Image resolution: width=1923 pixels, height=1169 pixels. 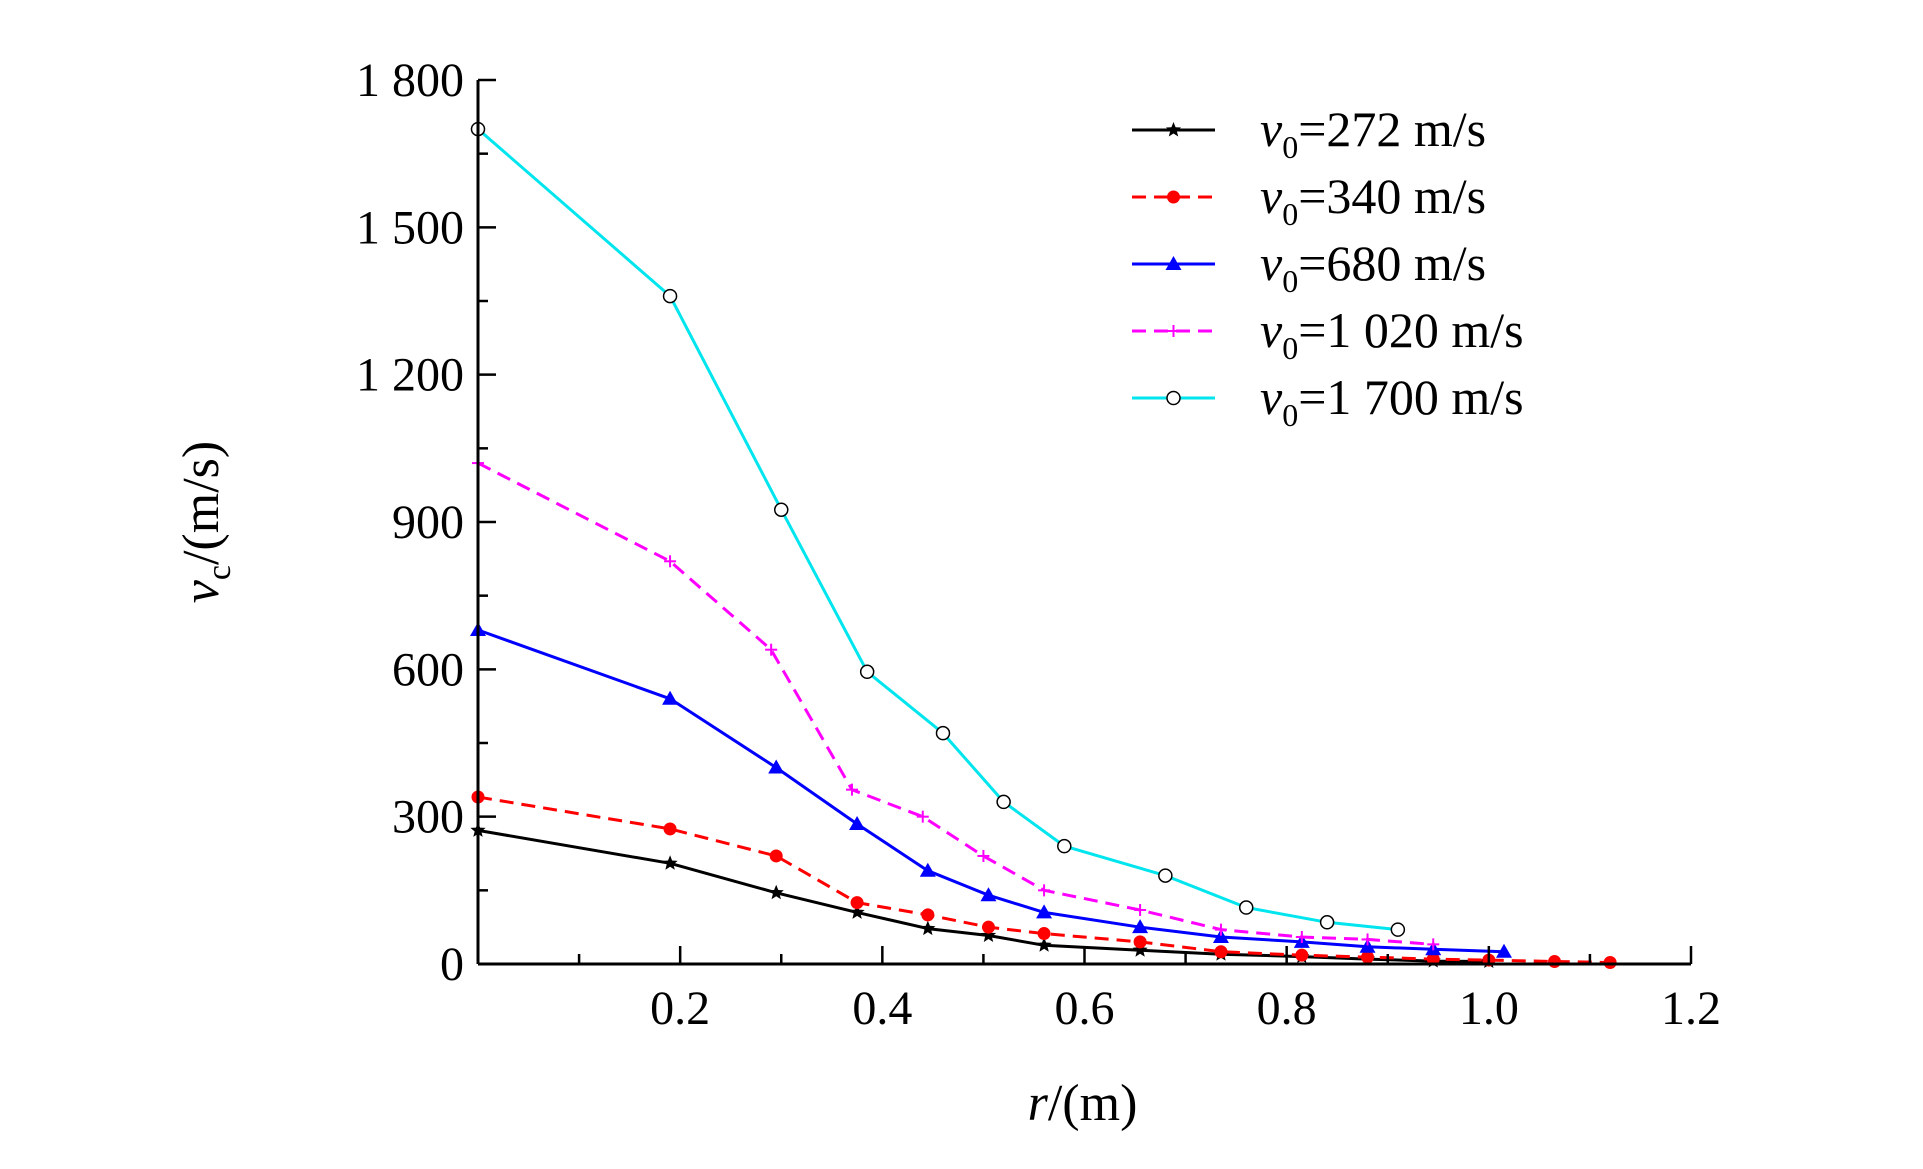 I want to click on x-tick-label: 1.0, so click(x=1489, y=1008).